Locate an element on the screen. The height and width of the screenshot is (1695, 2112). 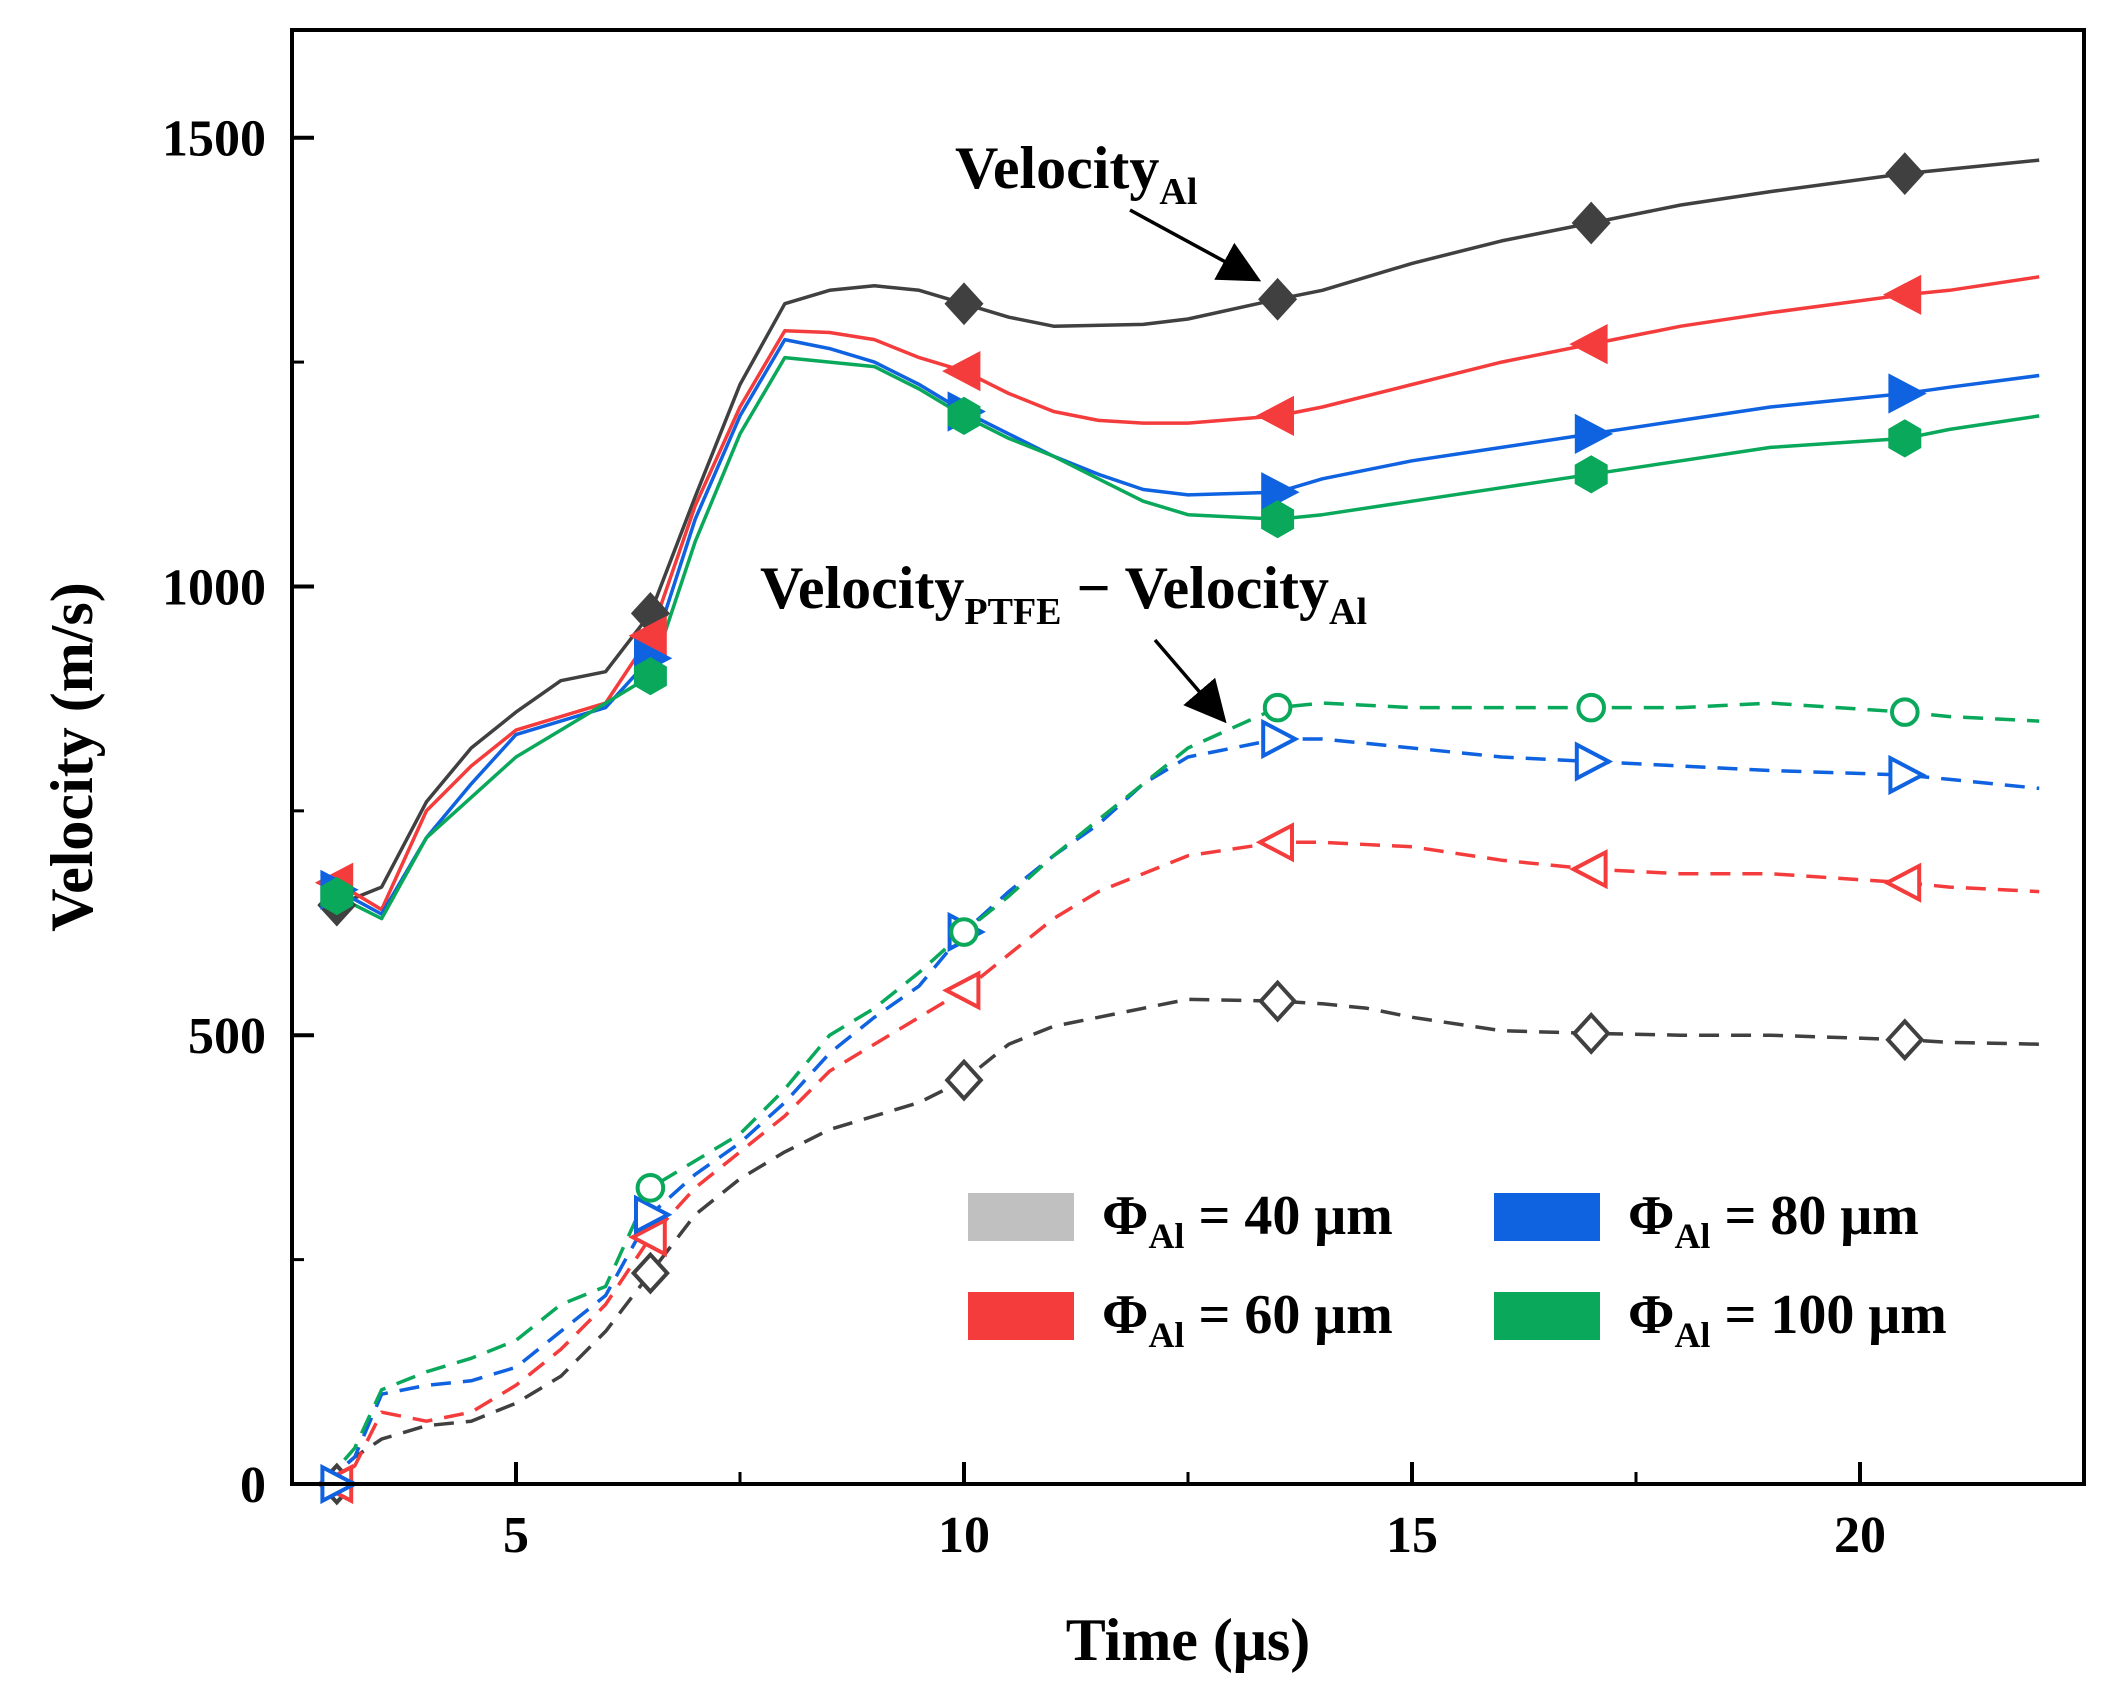
x-axis-title: Time (μs) is located at coordinates (1188, 1640).